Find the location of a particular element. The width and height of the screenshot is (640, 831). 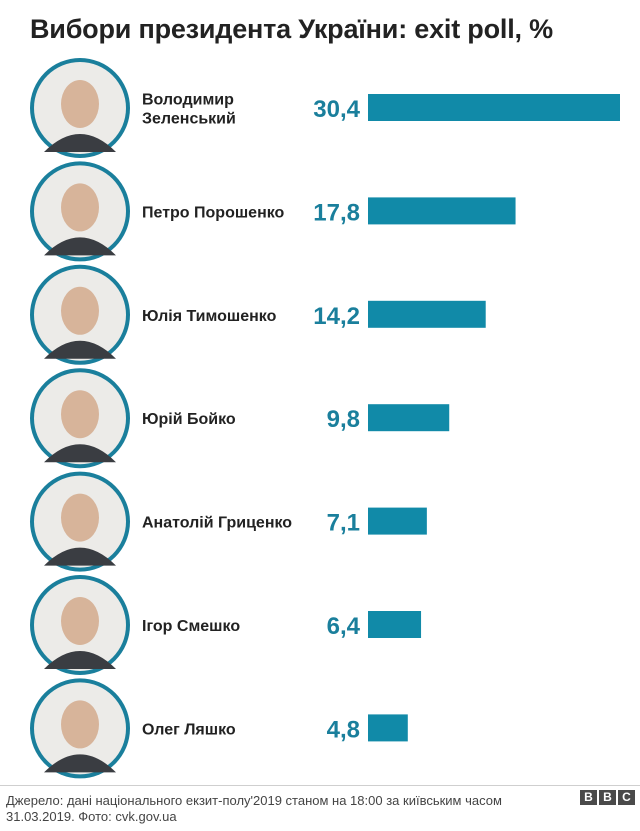

value-label: 7,1 is located at coordinates (343, 523).